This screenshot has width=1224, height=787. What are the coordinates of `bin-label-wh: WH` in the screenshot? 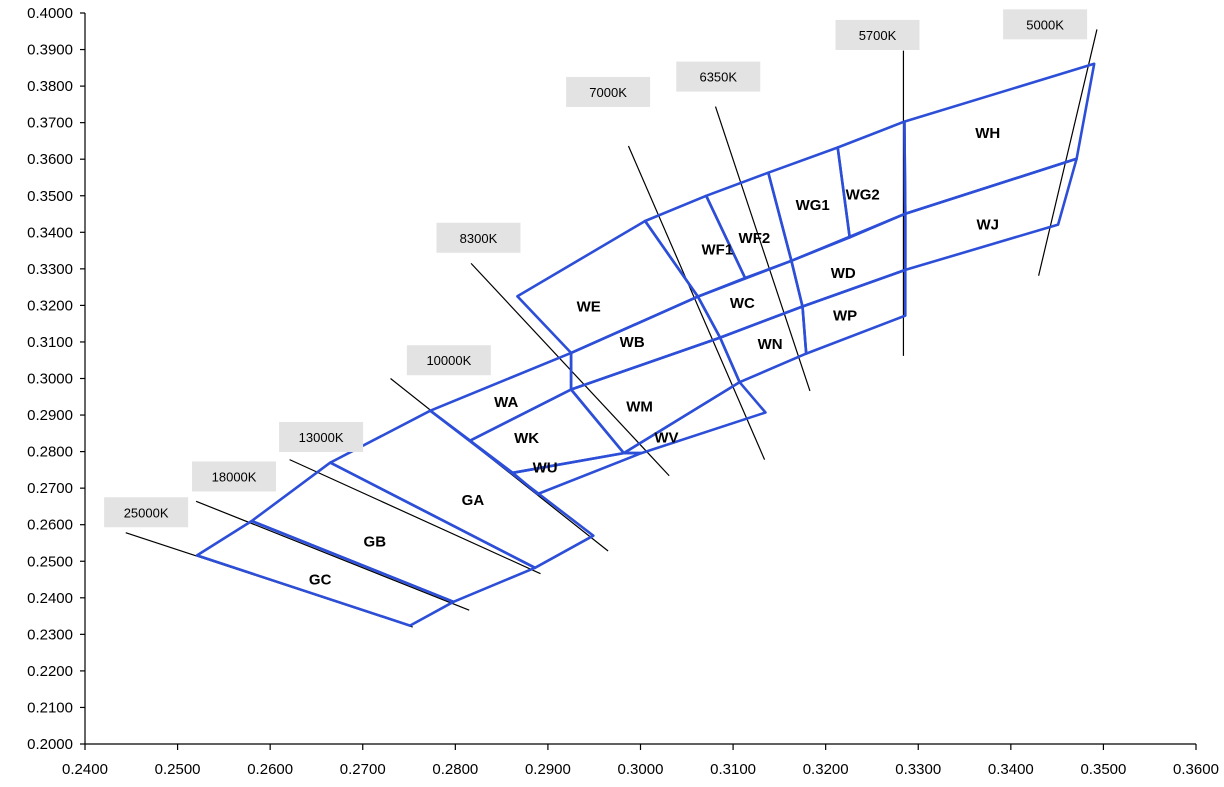 It's located at (987, 133).